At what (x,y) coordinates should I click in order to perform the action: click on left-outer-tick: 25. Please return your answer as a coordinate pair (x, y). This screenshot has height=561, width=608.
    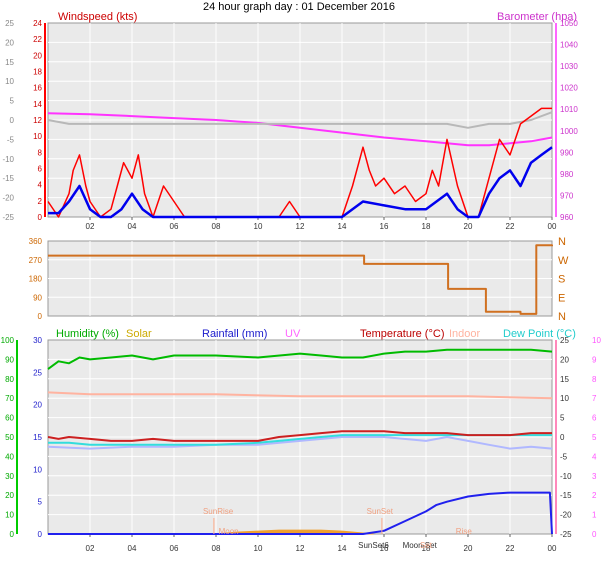
    Looking at the image, I should click on (9, 23).